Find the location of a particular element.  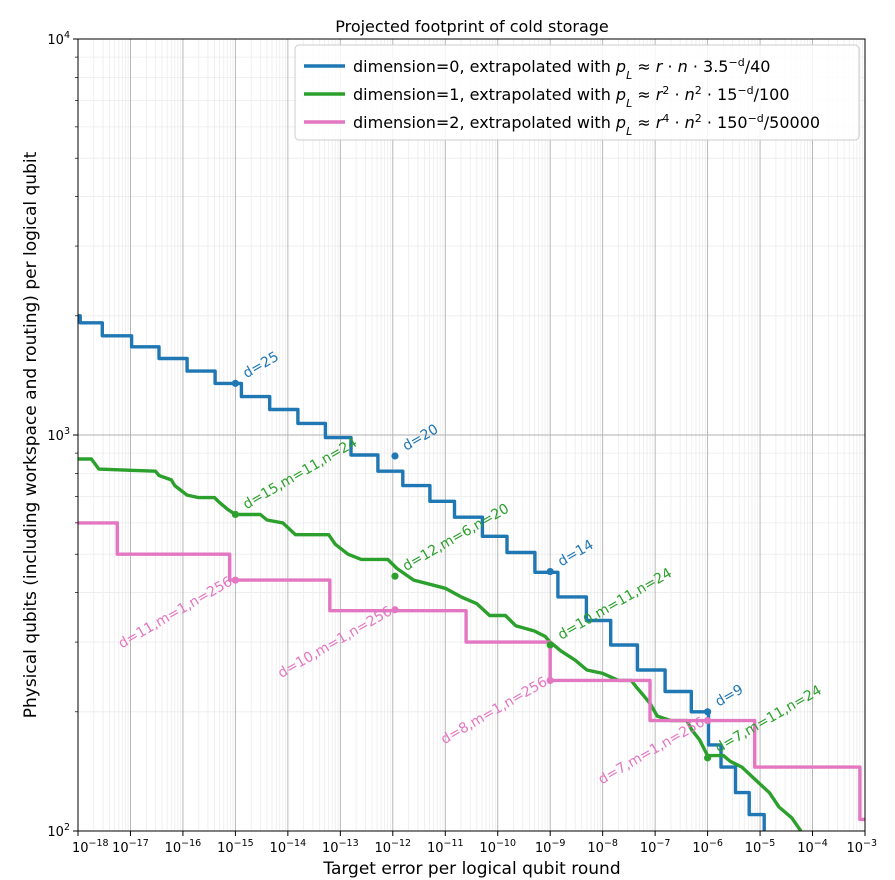

x-tick-label: 10⁻¹⁴ is located at coordinates (288, 847).